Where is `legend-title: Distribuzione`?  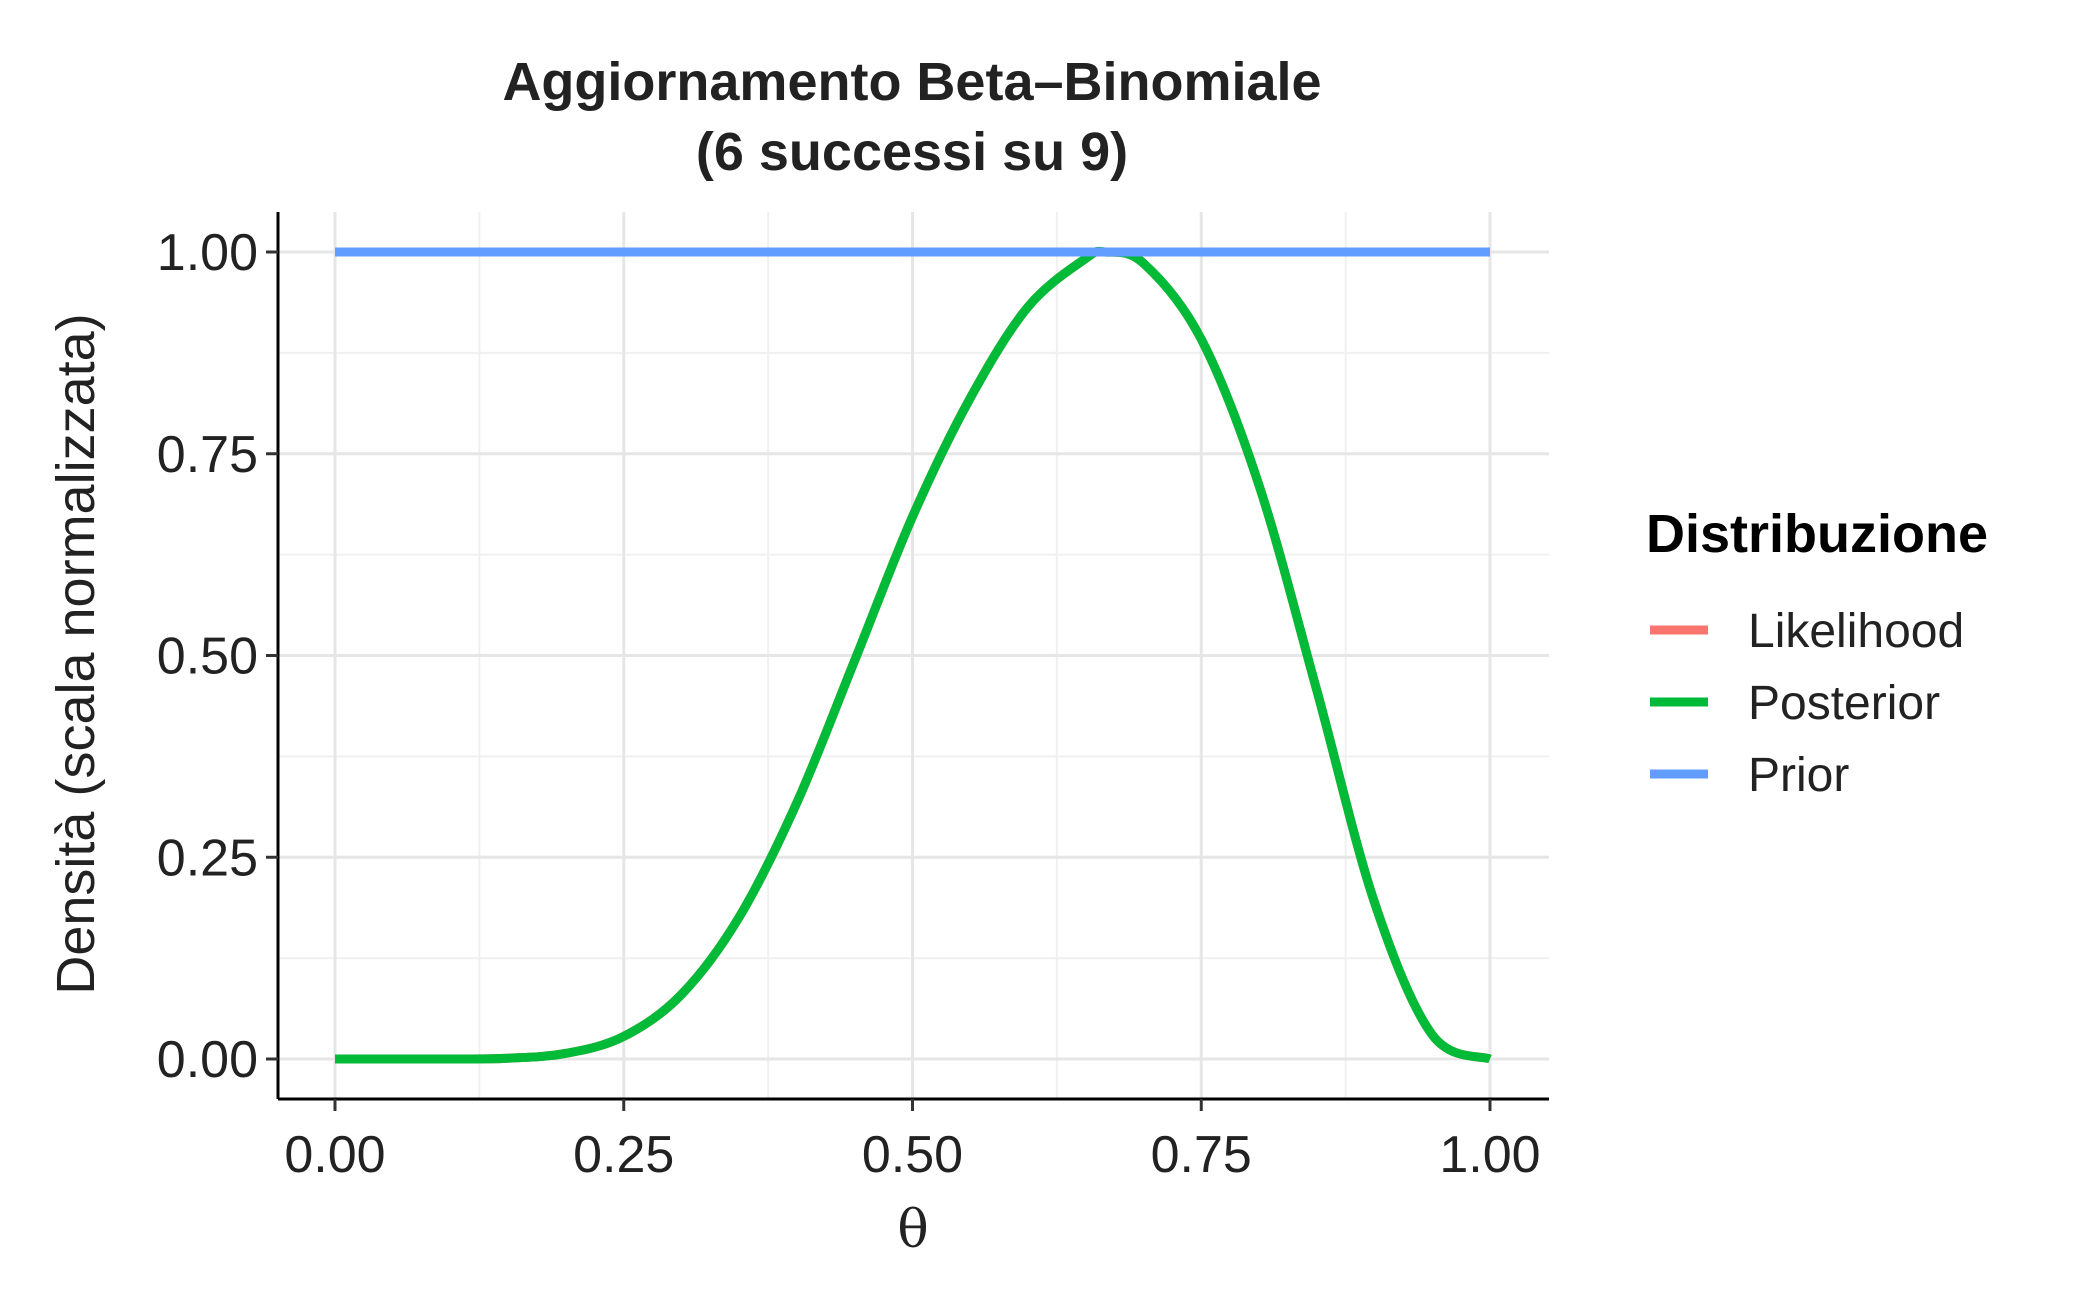 legend-title: Distribuzione is located at coordinates (1817, 534).